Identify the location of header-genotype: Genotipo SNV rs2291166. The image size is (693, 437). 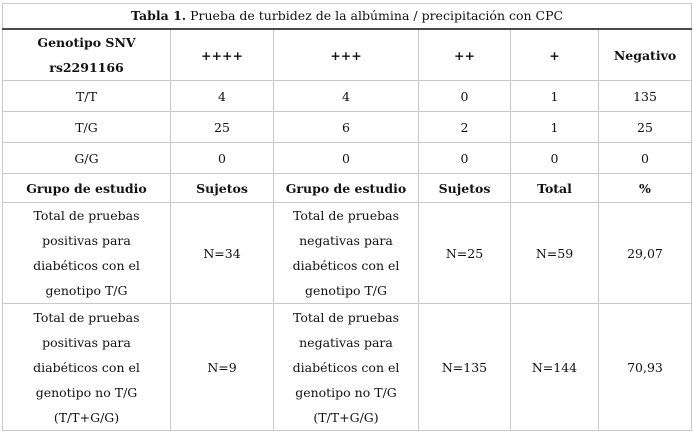
(86, 54).